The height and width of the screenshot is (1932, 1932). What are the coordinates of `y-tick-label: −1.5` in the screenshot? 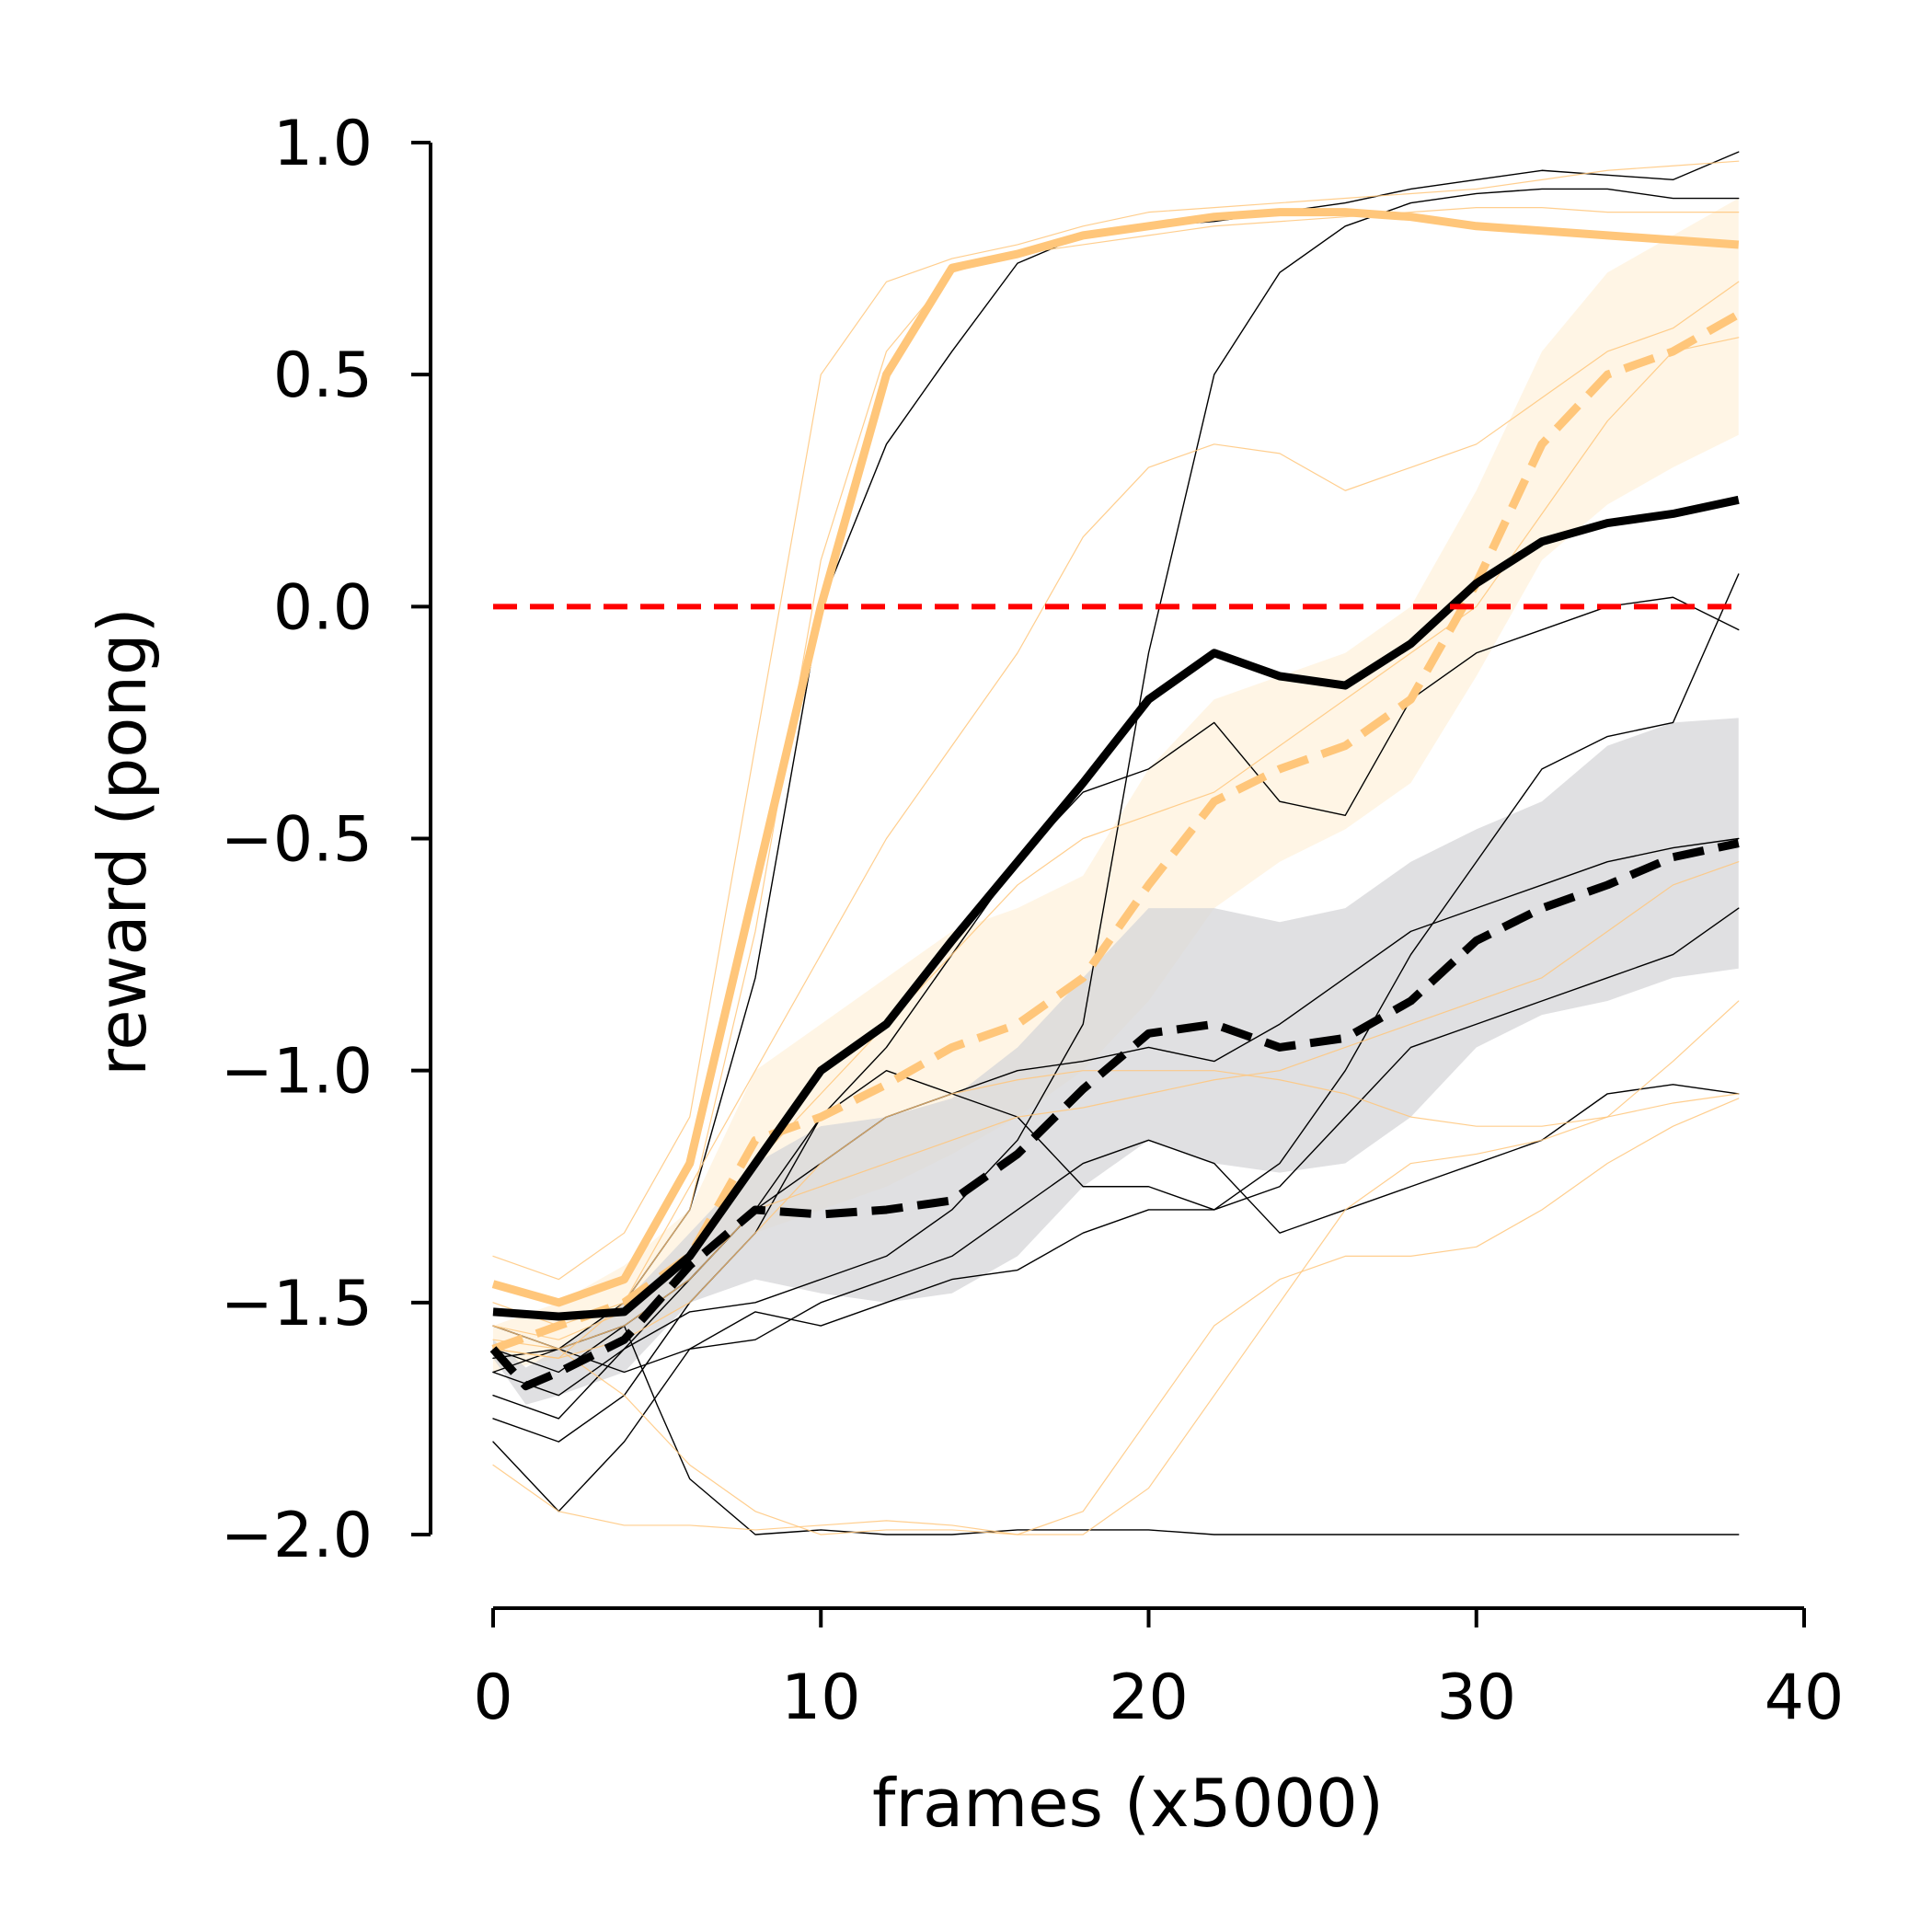 It's located at (297, 1304).